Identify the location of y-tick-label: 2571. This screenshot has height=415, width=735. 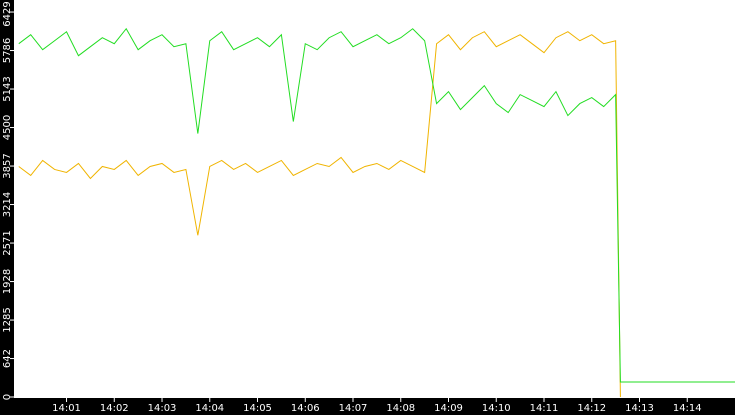
(7, 242).